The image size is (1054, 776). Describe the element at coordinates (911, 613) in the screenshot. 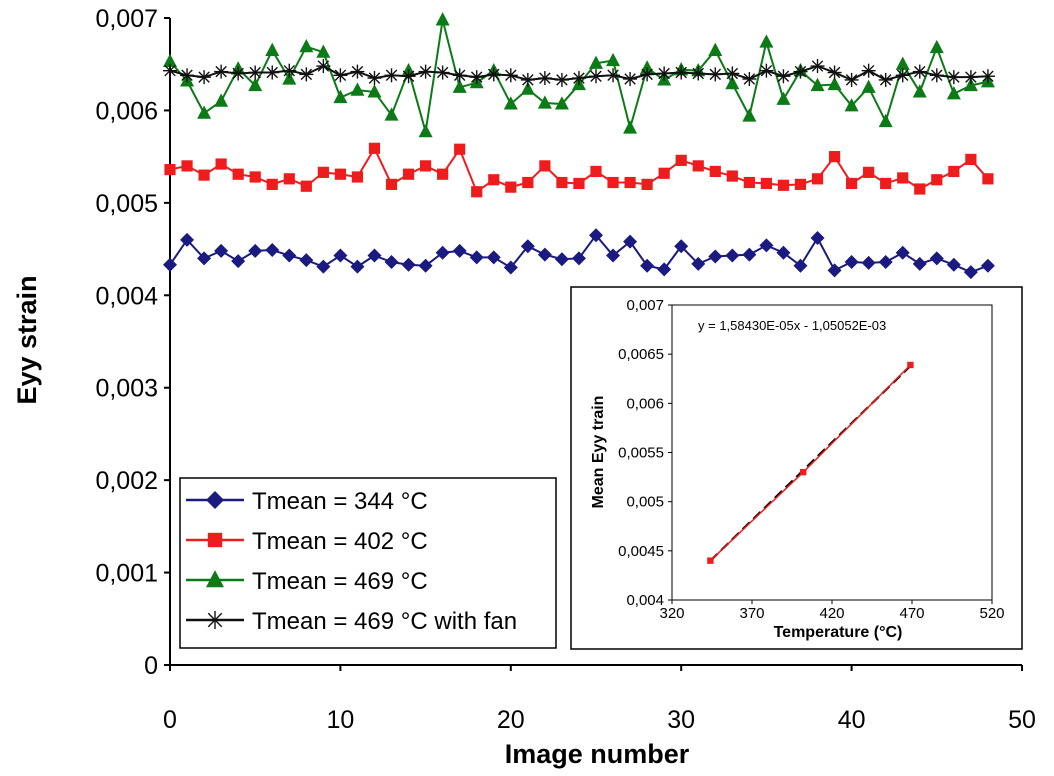

I see `inset-x-tick-label: 470` at that location.